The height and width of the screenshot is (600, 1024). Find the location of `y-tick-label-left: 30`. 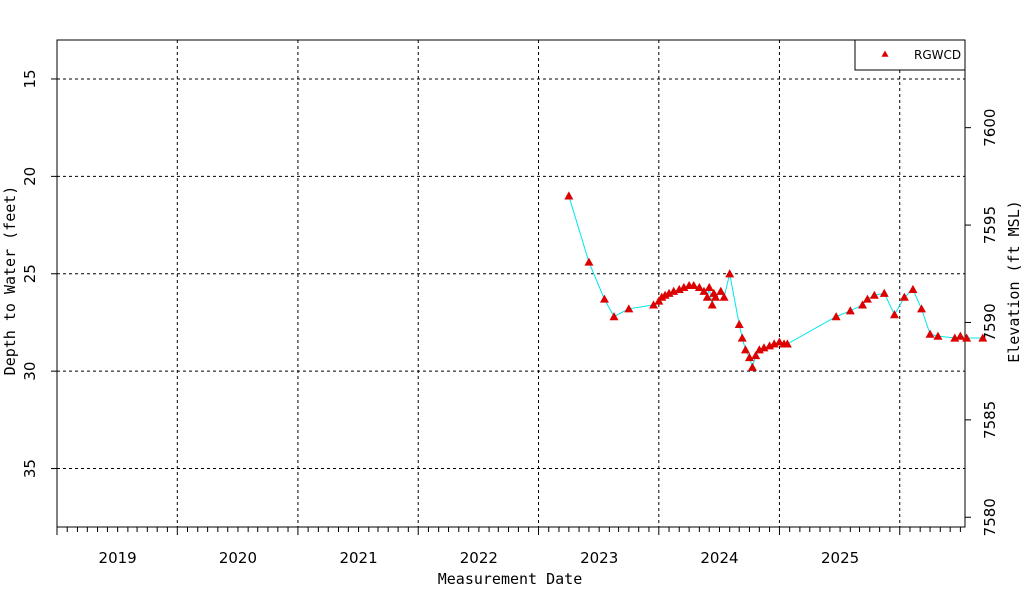

y-tick-label-left: 30 is located at coordinates (30, 371).